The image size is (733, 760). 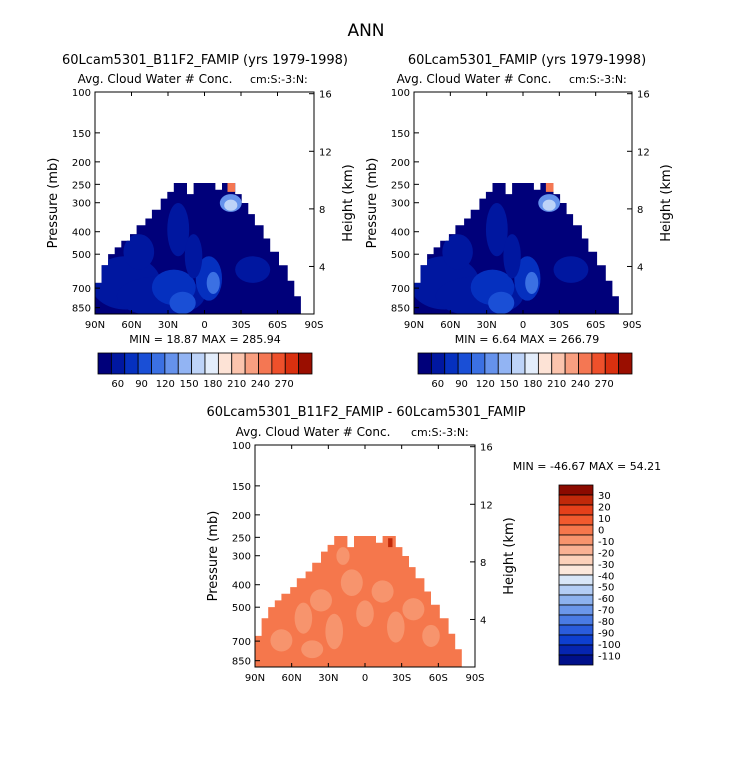 What do you see at coordinates (485, 384) in the screenshot?
I see `colorbar-label: 120` at bounding box center [485, 384].